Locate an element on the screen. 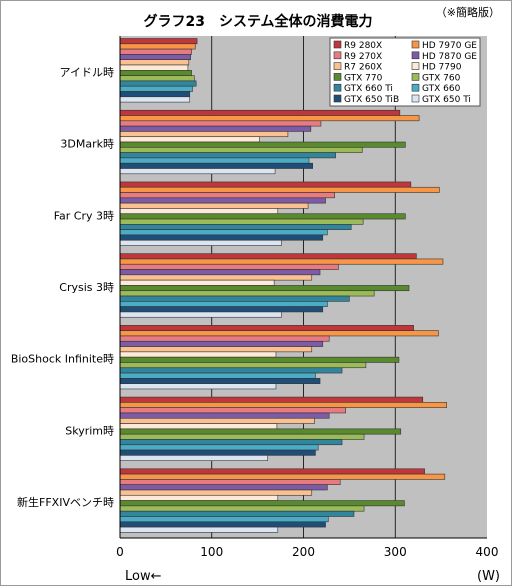  chart-note: （※簡略版） is located at coordinates (468, 12).